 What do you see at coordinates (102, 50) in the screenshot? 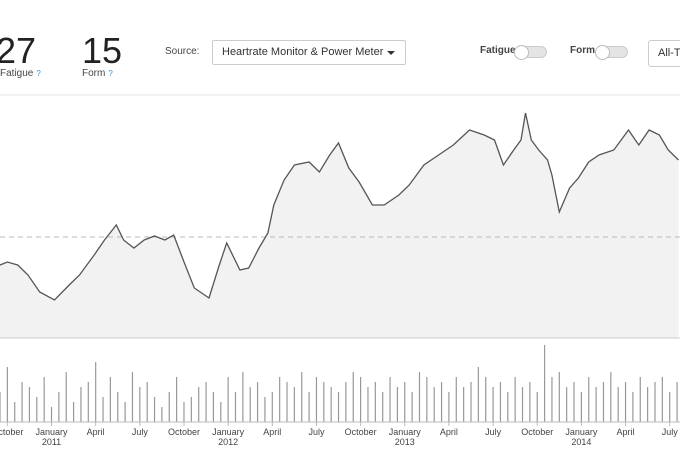
I see `form-value: 15` at bounding box center [102, 50].